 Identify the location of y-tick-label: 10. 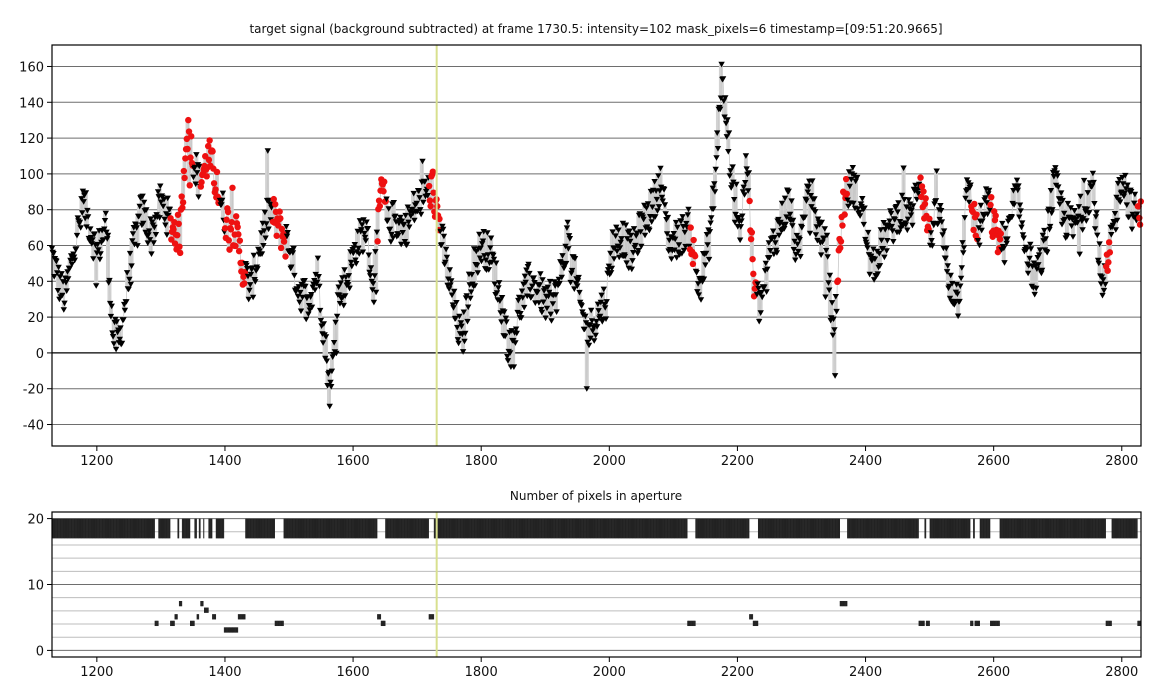
(35, 586).